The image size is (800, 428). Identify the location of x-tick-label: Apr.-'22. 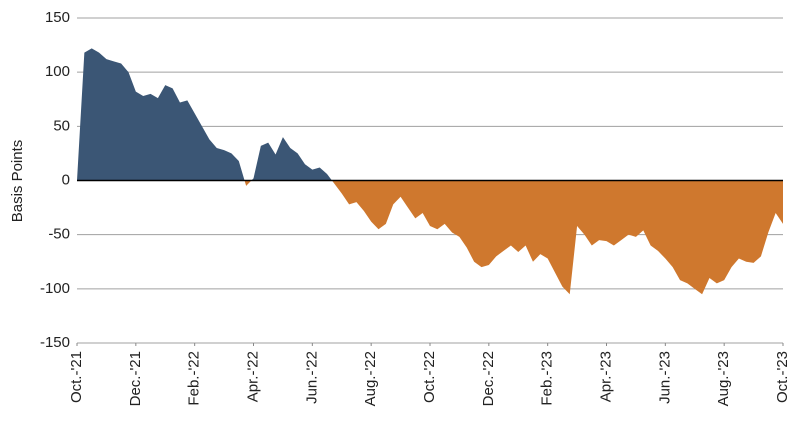
(252, 376).